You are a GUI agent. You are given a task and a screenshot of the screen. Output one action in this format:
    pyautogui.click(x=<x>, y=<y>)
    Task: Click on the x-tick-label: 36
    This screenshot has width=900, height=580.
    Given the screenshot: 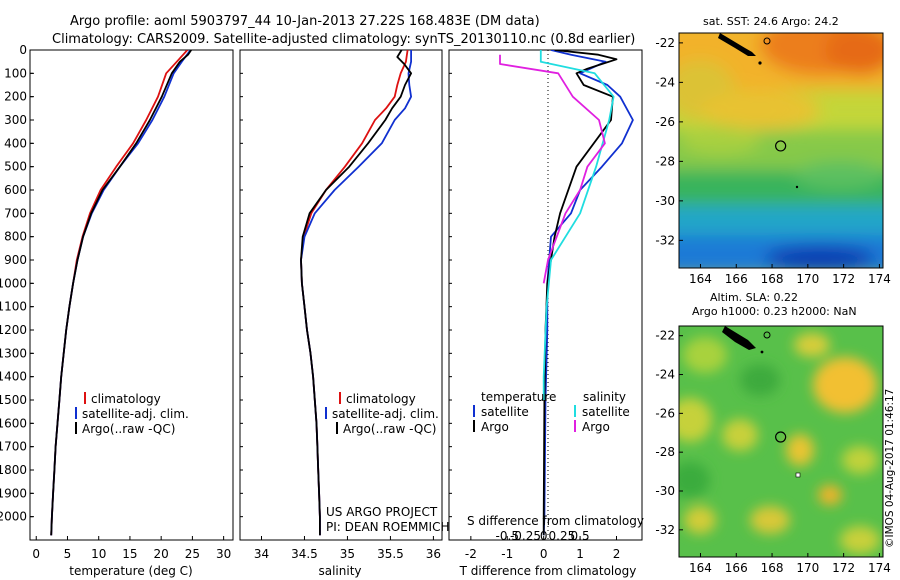 What is the action you would take?
    pyautogui.click(x=433, y=554)
    